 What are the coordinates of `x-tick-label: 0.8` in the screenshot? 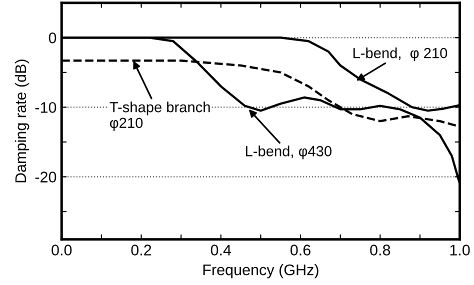 It's located at (380, 250).